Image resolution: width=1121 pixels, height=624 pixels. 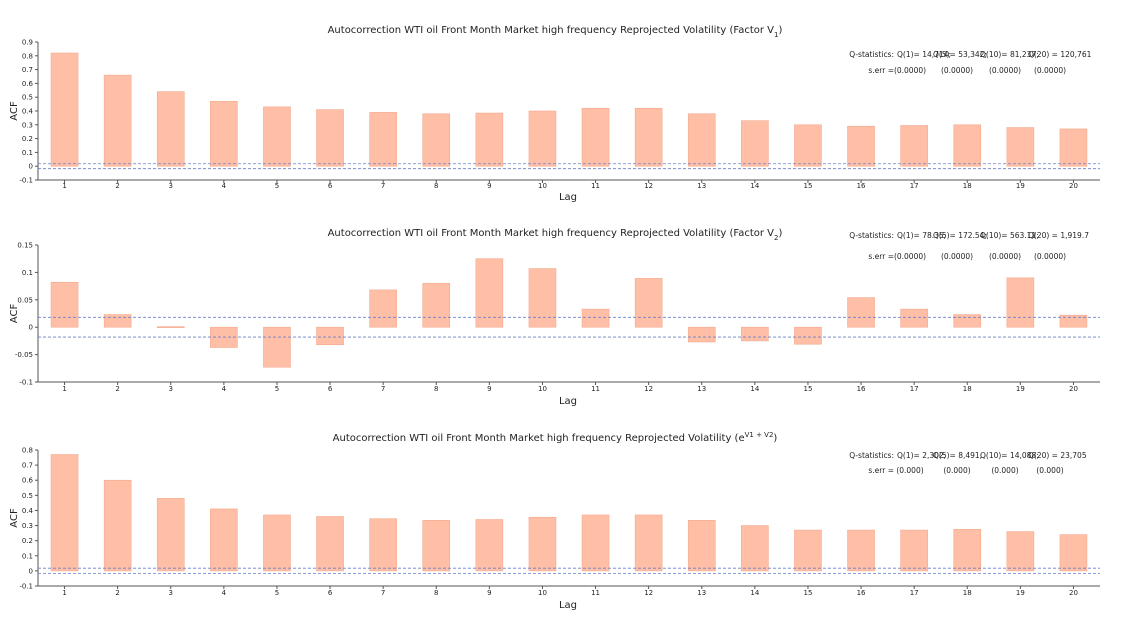 I want to click on q-statistic-value: Q(10)= 563.11;, so click(x=1009, y=235).